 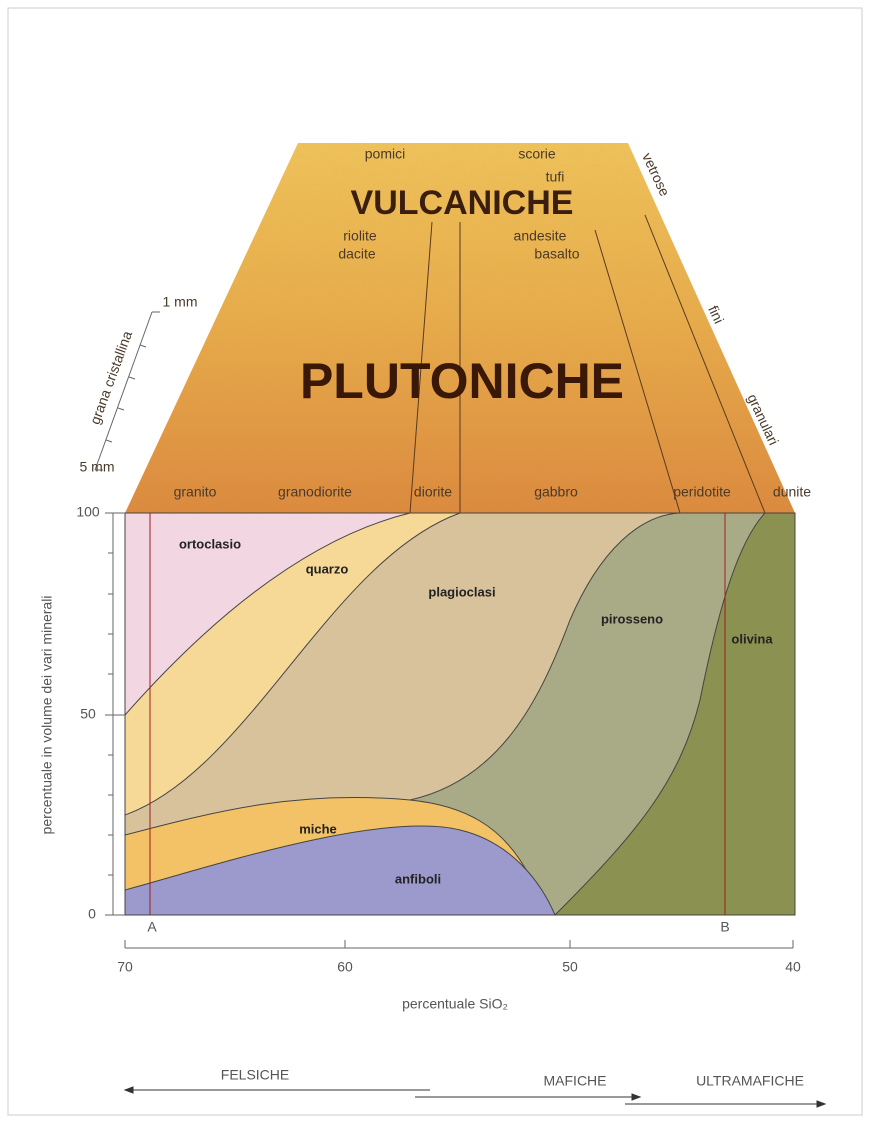 What do you see at coordinates (792, 492) in the screenshot?
I see `rock-label: dunite` at bounding box center [792, 492].